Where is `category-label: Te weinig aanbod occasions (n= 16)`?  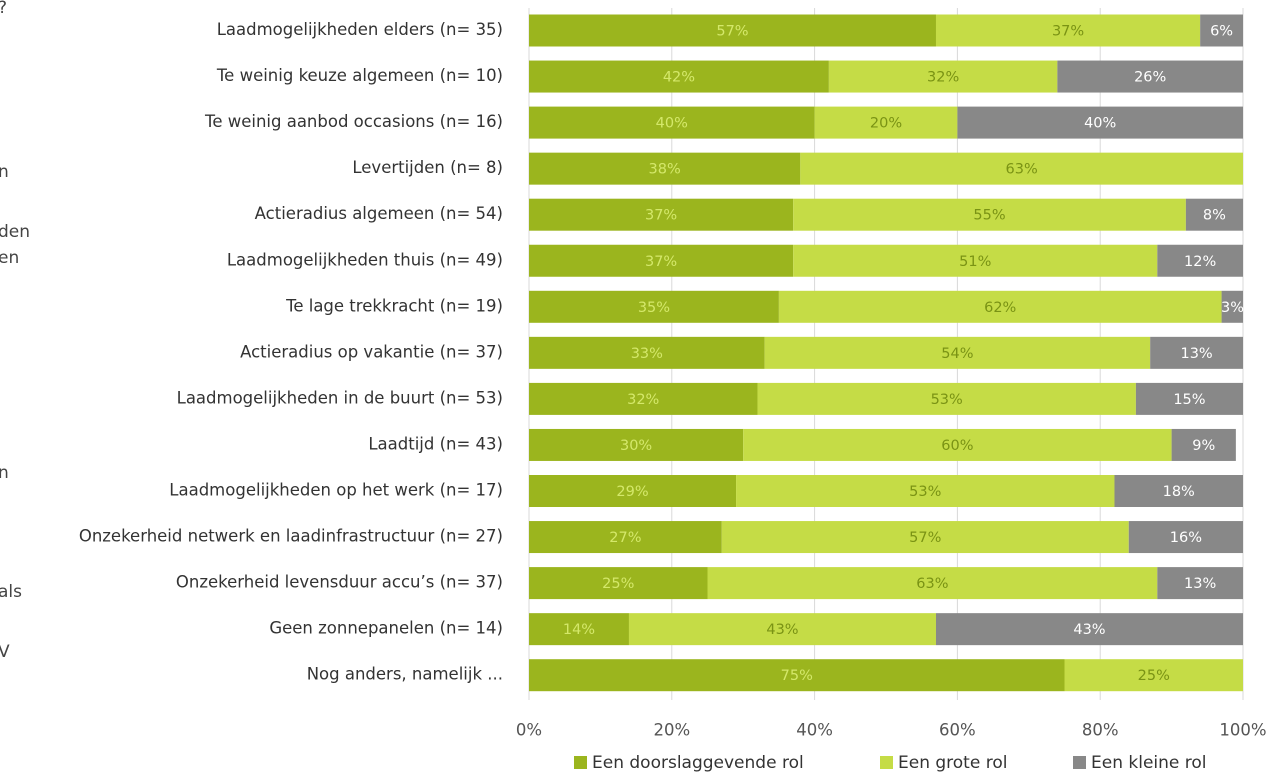 category-label: Te weinig aanbod occasions (n= 16) is located at coordinates (353, 121).